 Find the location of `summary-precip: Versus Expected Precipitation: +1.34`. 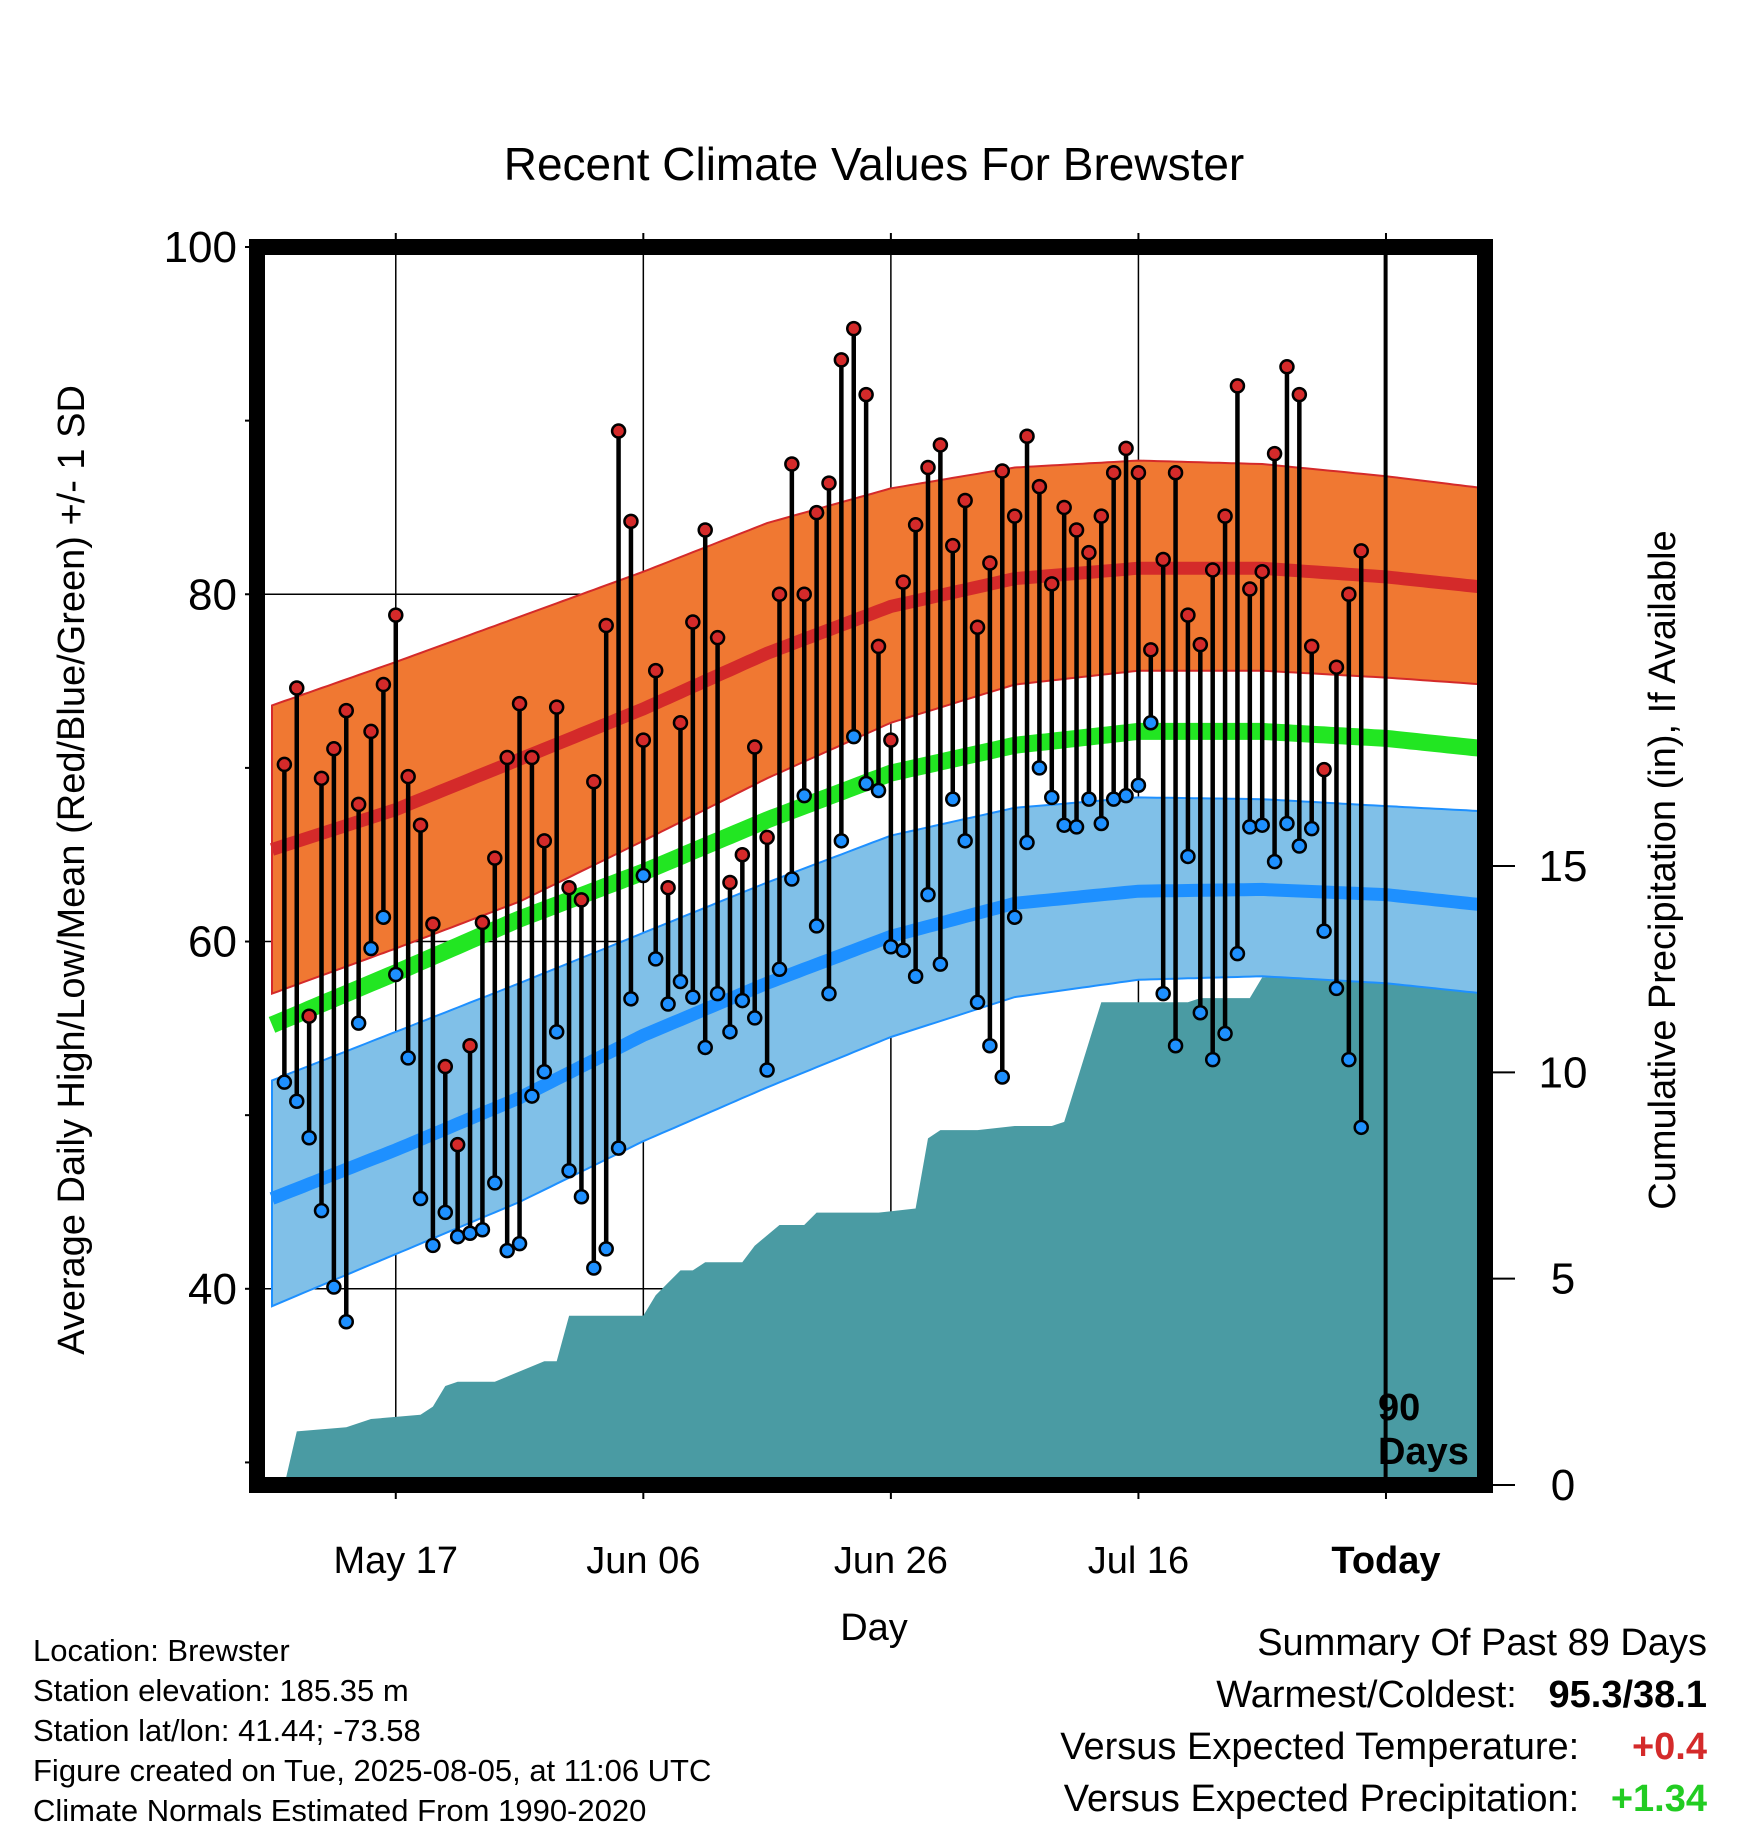

summary-precip: Versus Expected Precipitation: +1.34 is located at coordinates (1385, 1799).